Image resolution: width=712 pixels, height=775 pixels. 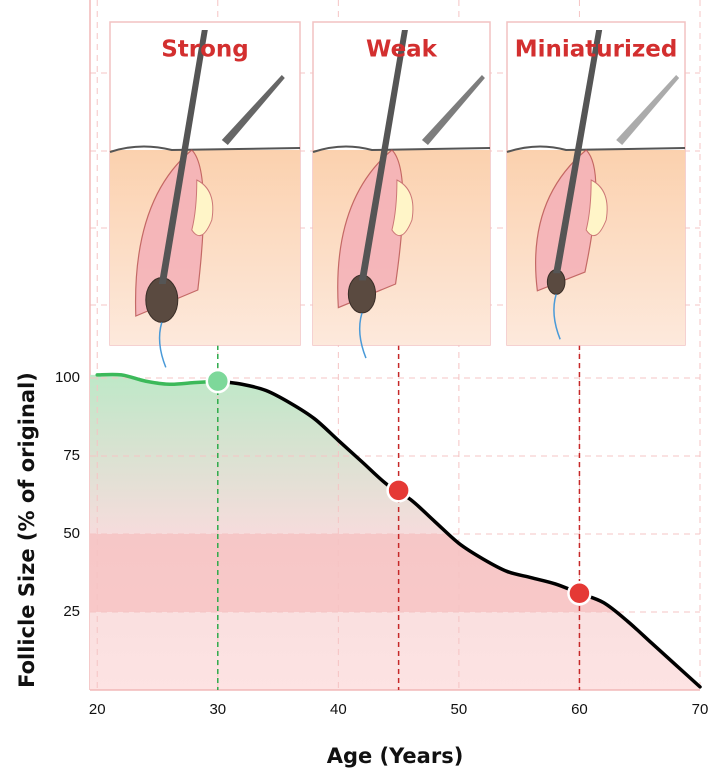 What do you see at coordinates (71, 533) in the screenshot?
I see `y-tick-label: 50` at bounding box center [71, 533].